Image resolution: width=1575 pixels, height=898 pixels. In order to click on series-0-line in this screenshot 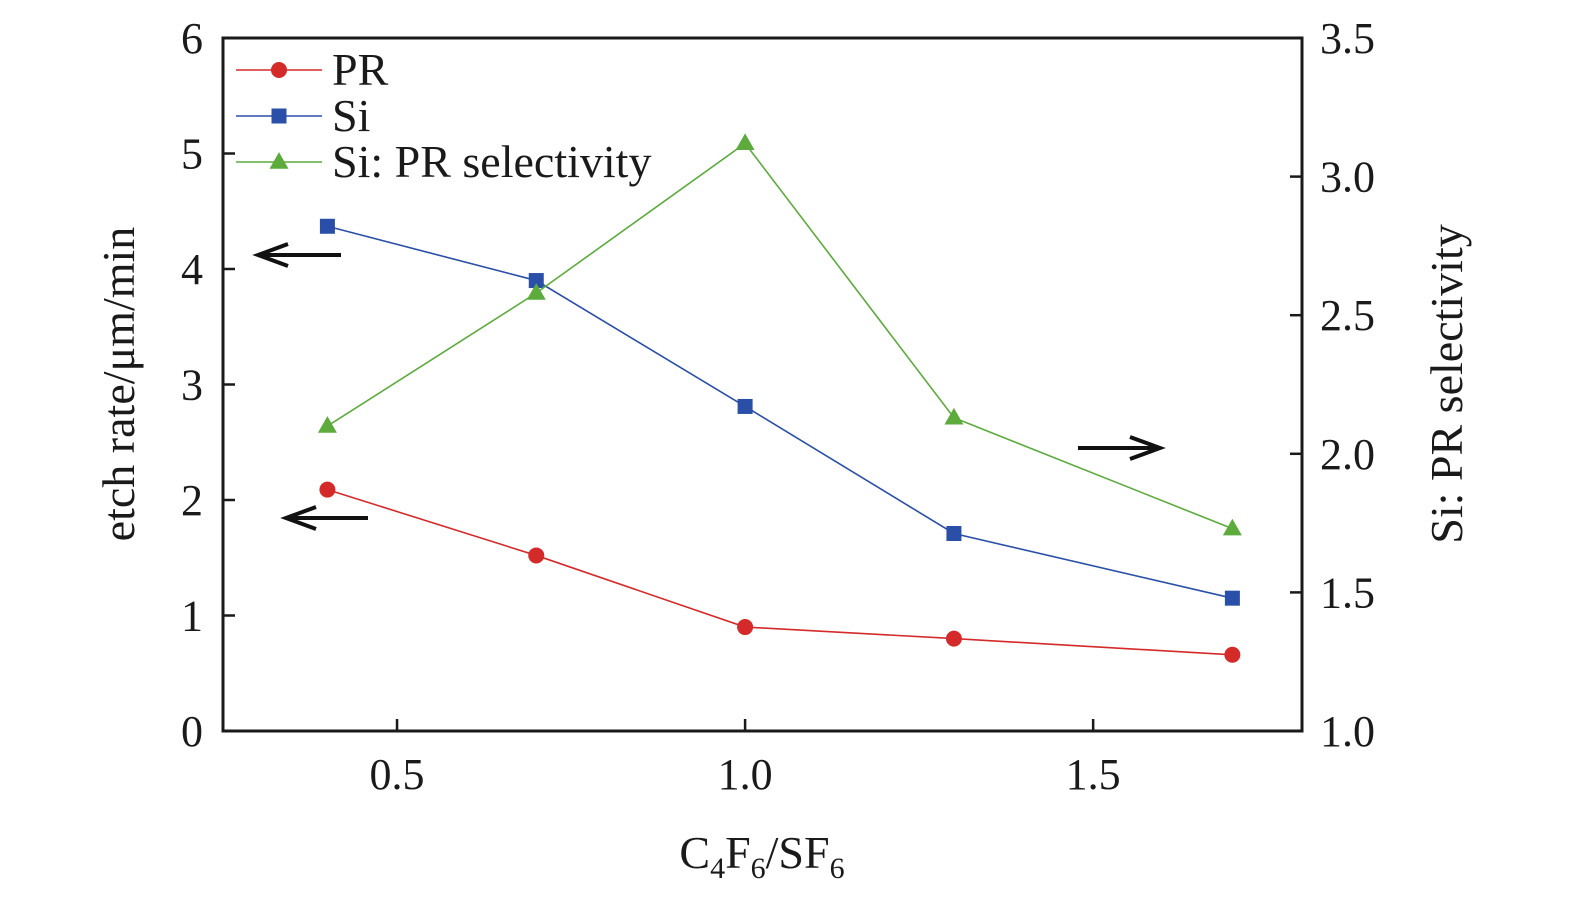, I will do `click(780, 572)`.